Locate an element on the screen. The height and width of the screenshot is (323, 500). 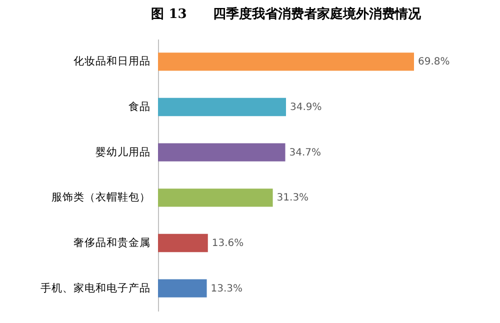
data-label: 34.9% is located at coordinates (306, 107).